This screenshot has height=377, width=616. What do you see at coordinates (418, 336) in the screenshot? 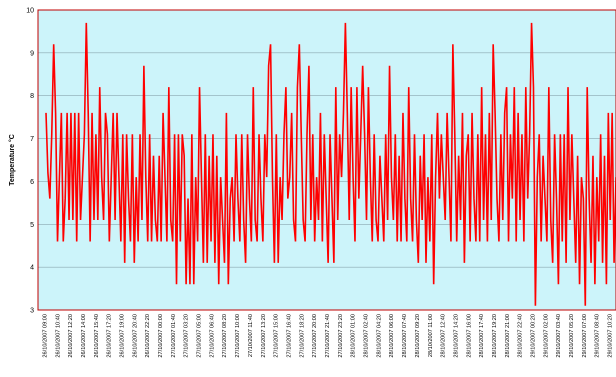
I see `x-tick-label: 28/10/2007 09:20` at bounding box center [418, 336].